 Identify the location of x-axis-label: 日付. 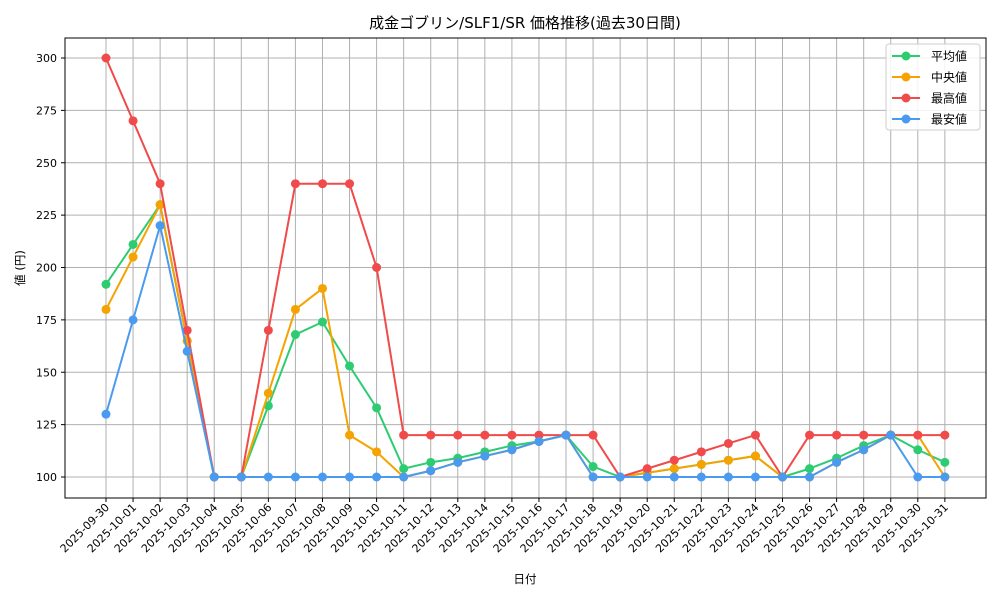
(525, 579).